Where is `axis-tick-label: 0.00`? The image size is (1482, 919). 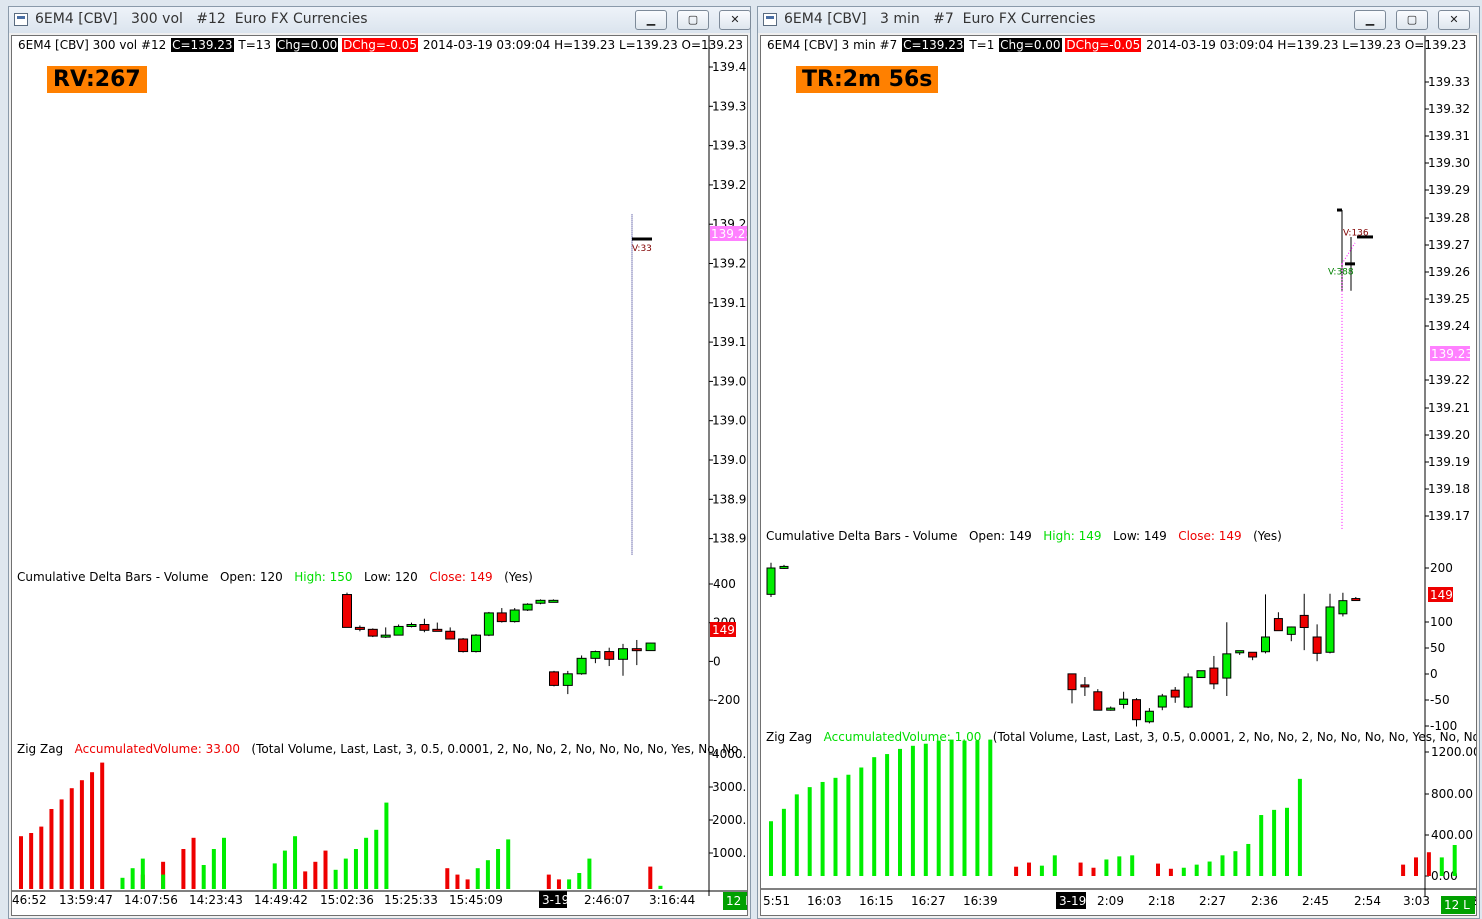 axis-tick-label: 0.00 is located at coordinates (1444, 876).